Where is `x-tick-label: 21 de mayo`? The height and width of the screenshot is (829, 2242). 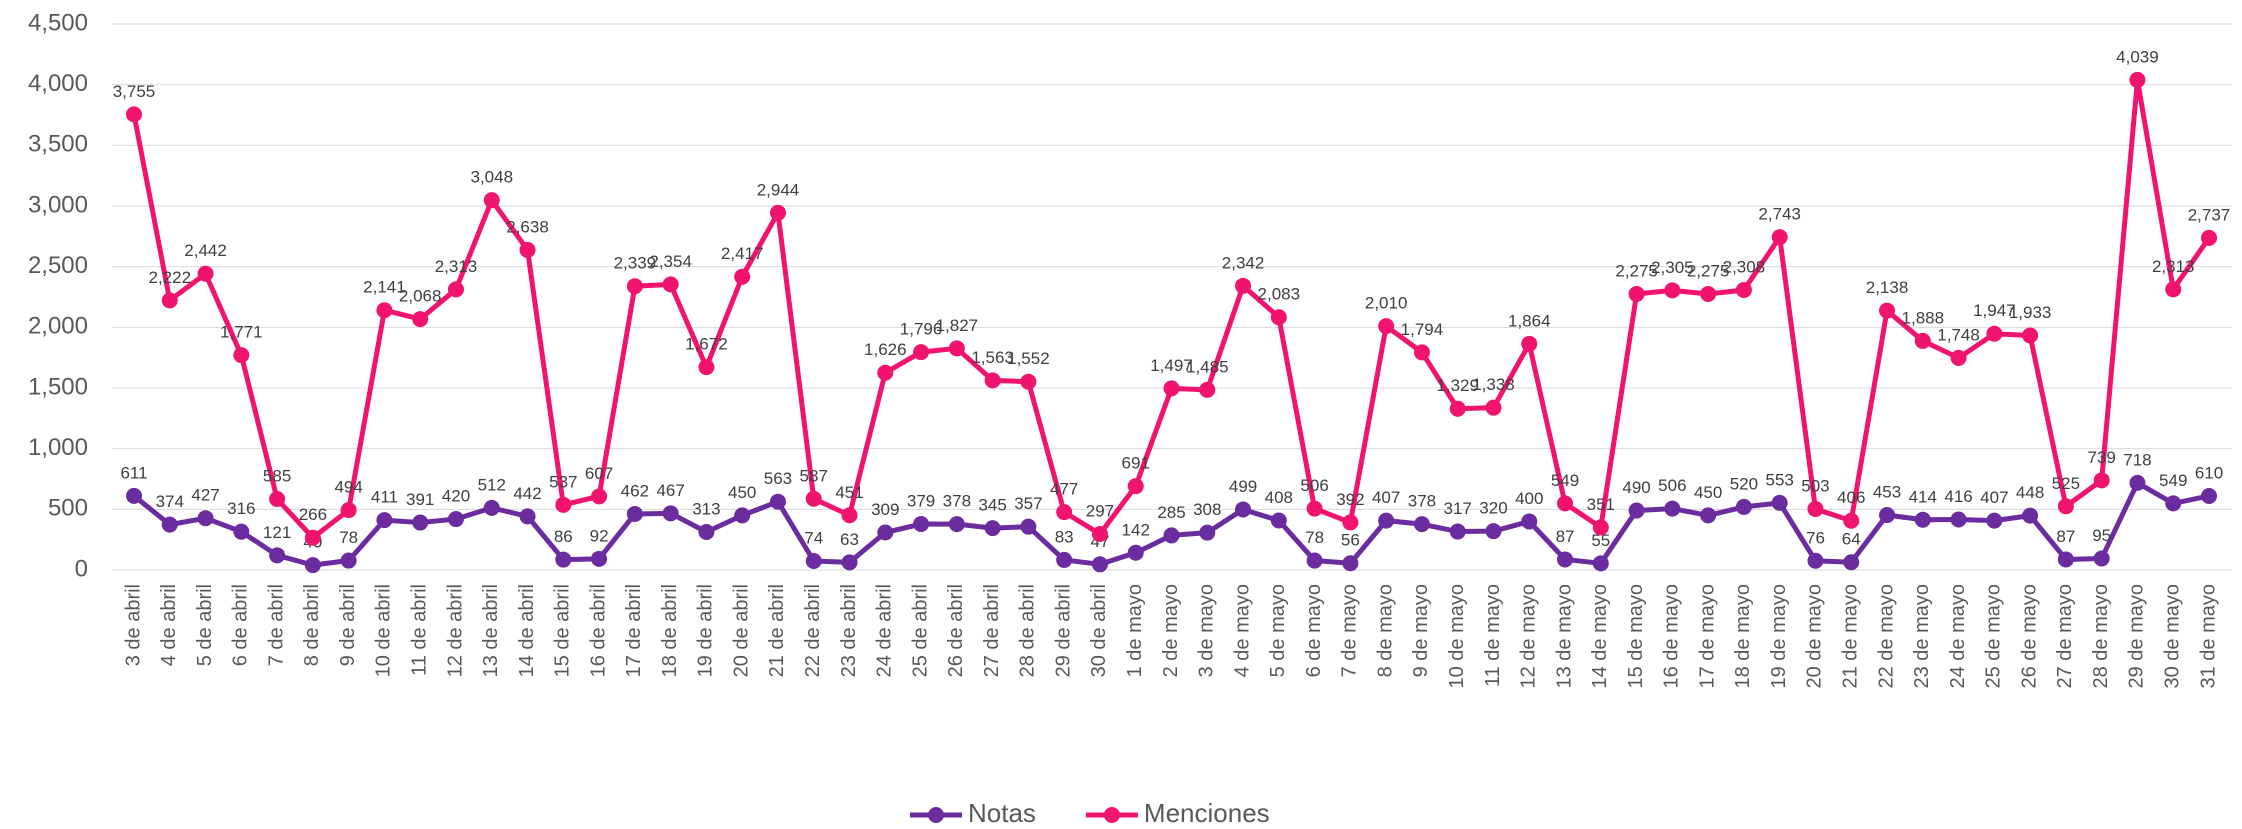 x-tick-label: 21 de mayo is located at coordinates (1851, 636).